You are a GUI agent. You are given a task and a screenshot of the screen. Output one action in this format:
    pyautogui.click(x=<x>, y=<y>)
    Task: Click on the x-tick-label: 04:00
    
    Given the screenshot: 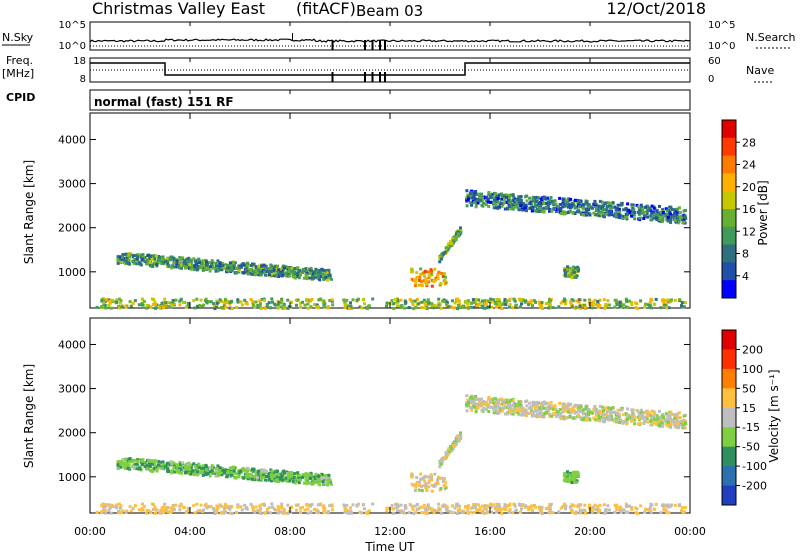 What is the action you would take?
    pyautogui.click(x=190, y=531)
    